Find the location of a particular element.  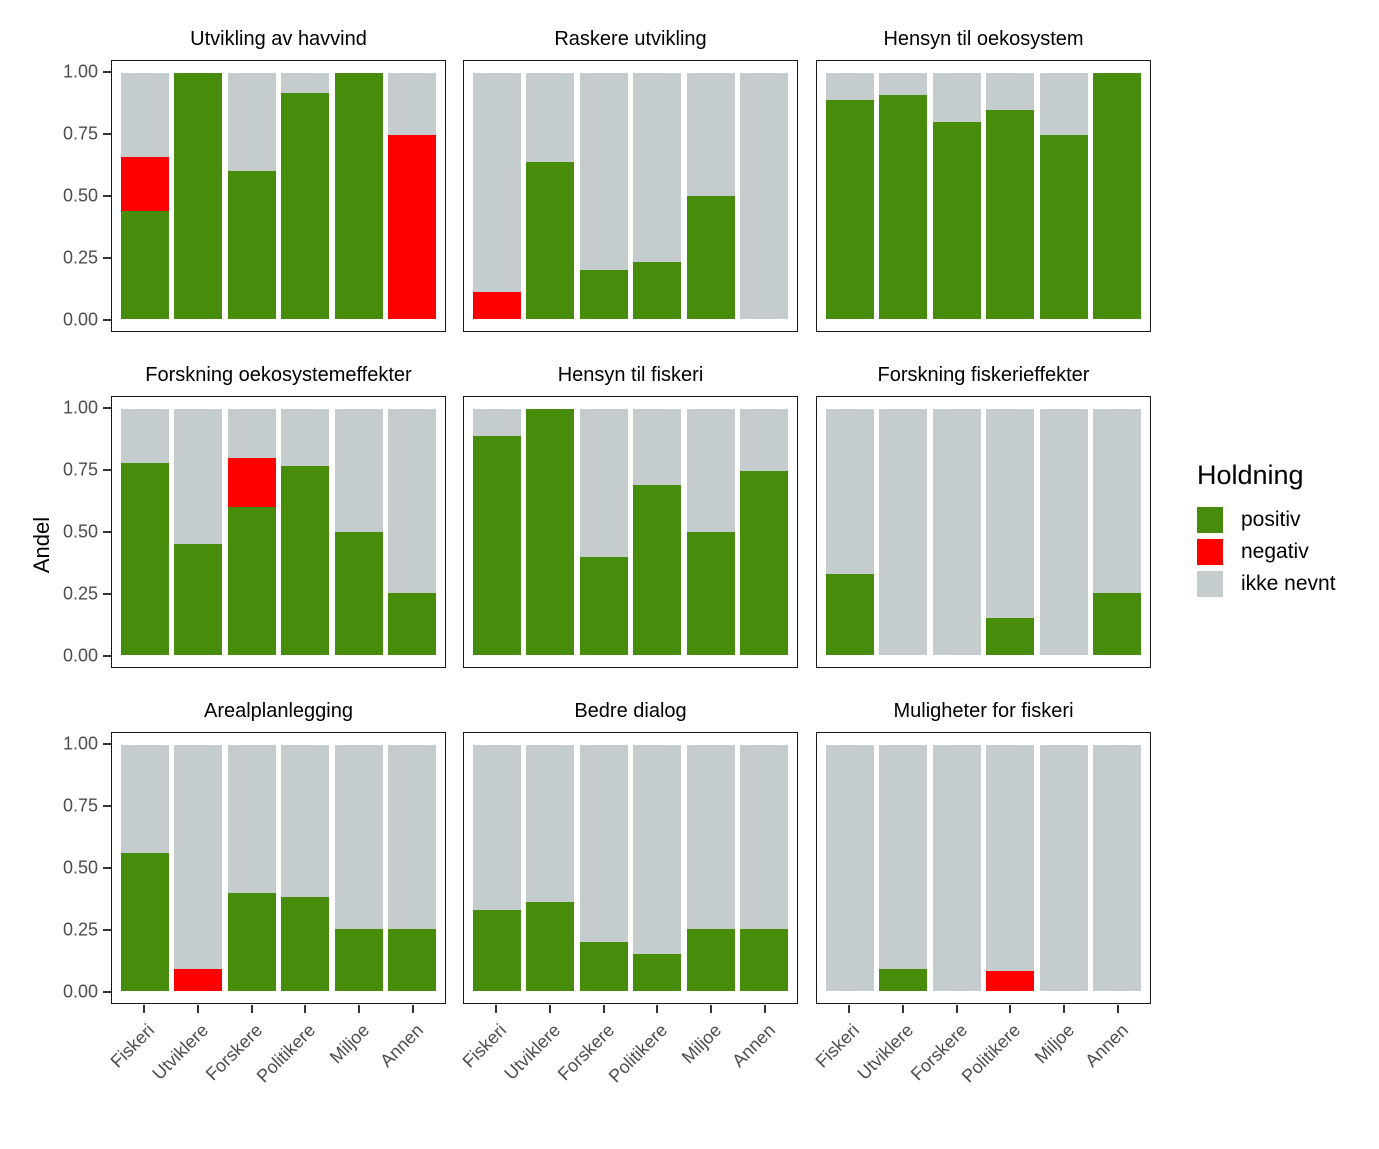

negativ-swatch is located at coordinates (1210, 552).